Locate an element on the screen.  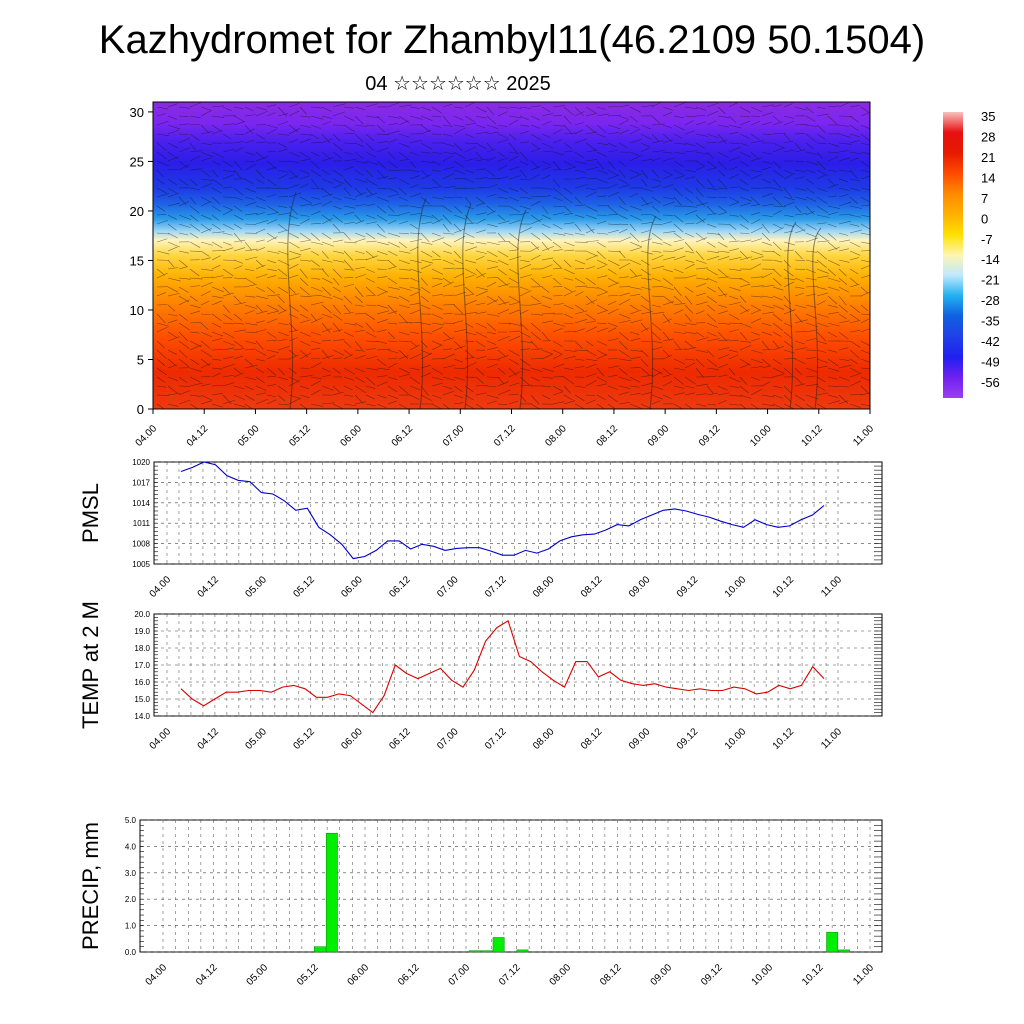
section-xtick-label: 07.12 is located at coordinates (505, 436).